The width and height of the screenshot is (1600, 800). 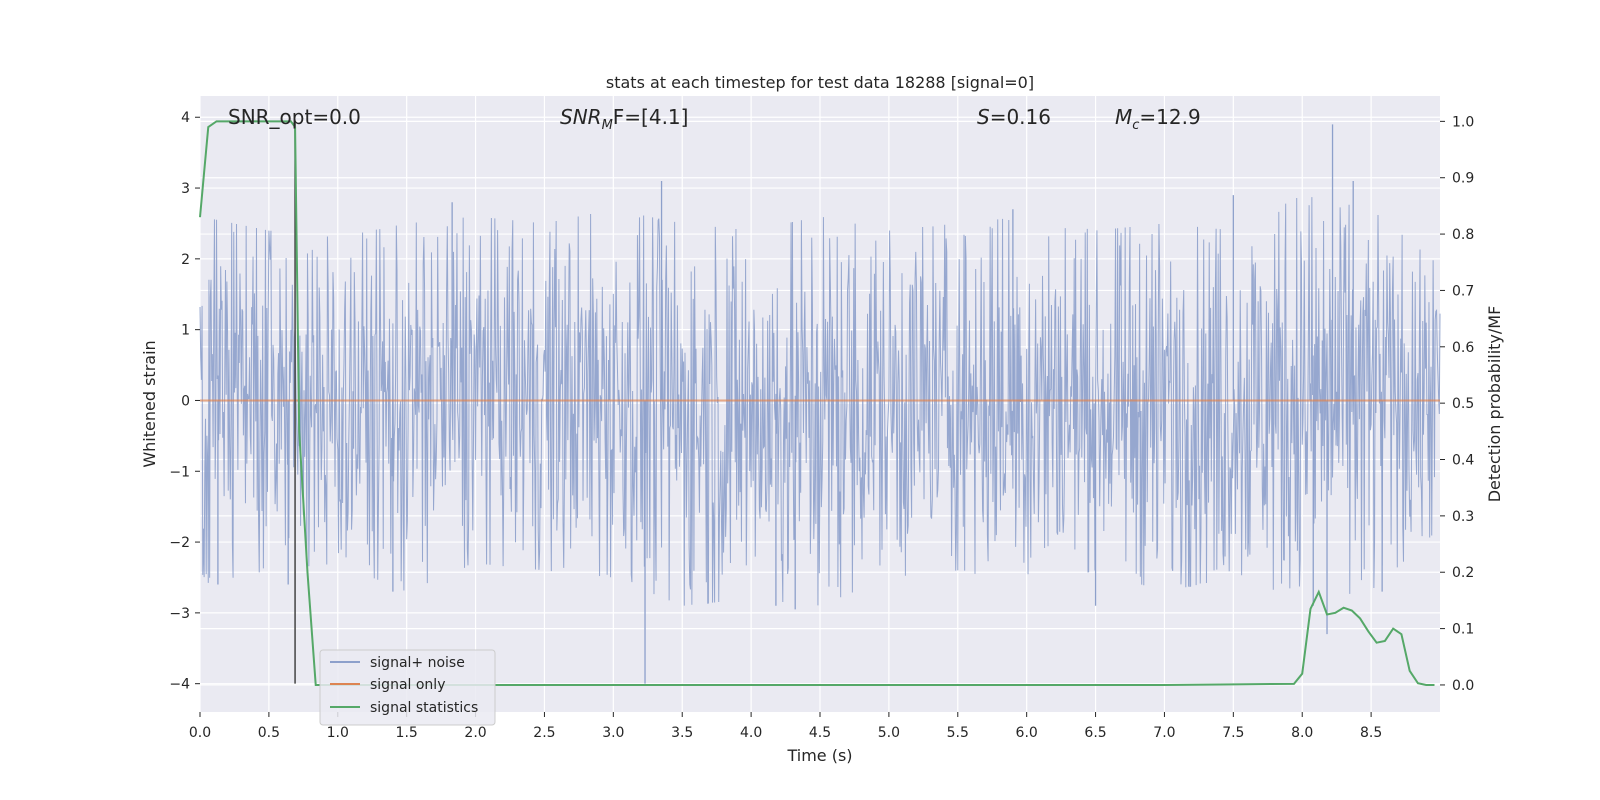 What do you see at coordinates (1463, 573) in the screenshot?
I see `y-right-tick-label: 0.2` at bounding box center [1463, 573].